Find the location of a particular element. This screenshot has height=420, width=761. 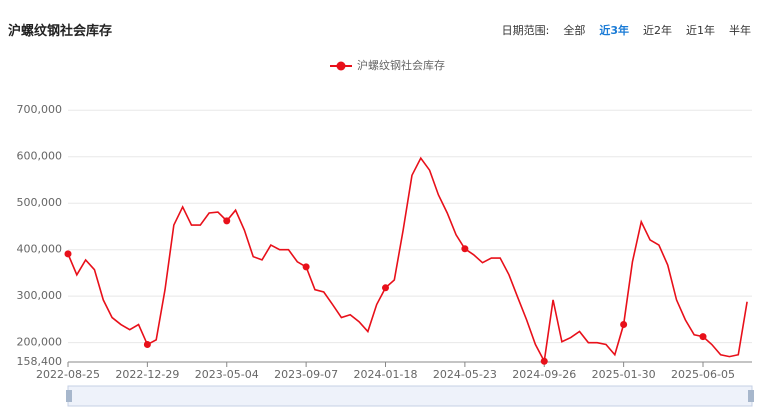

y-tick-label: 700,000 is located at coordinates (40, 109).